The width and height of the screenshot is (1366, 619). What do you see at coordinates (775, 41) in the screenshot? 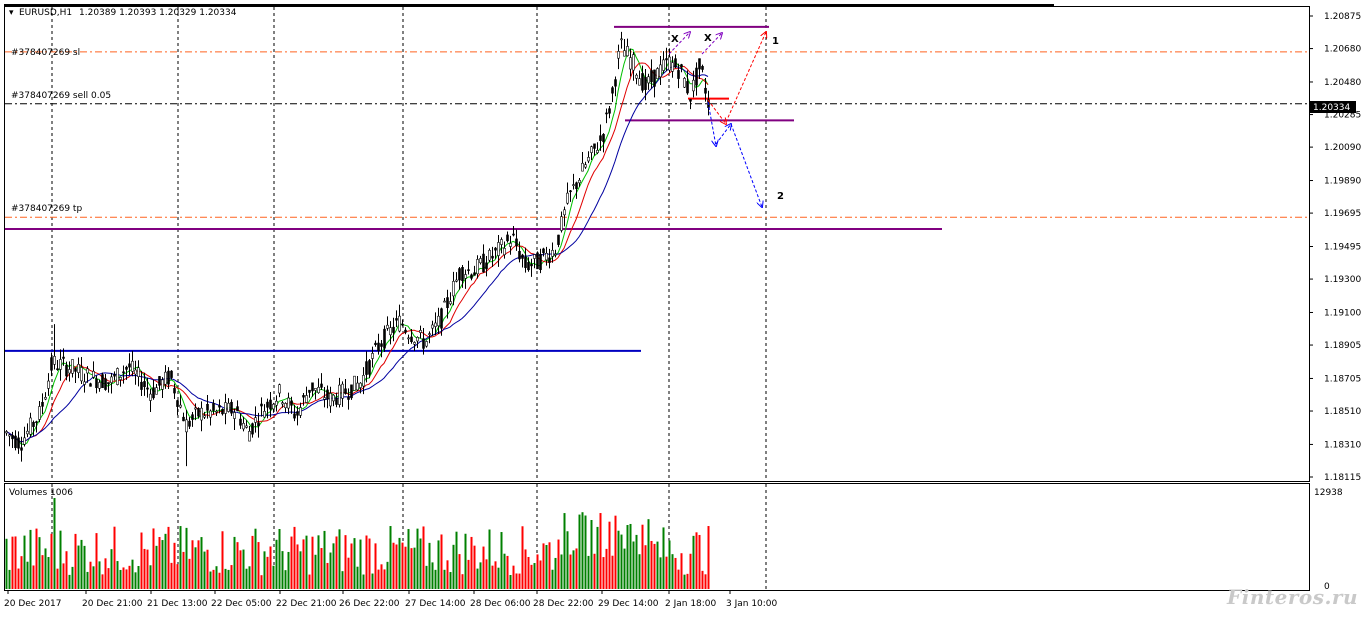
I see `scenario-label-1: 1` at bounding box center [775, 41].